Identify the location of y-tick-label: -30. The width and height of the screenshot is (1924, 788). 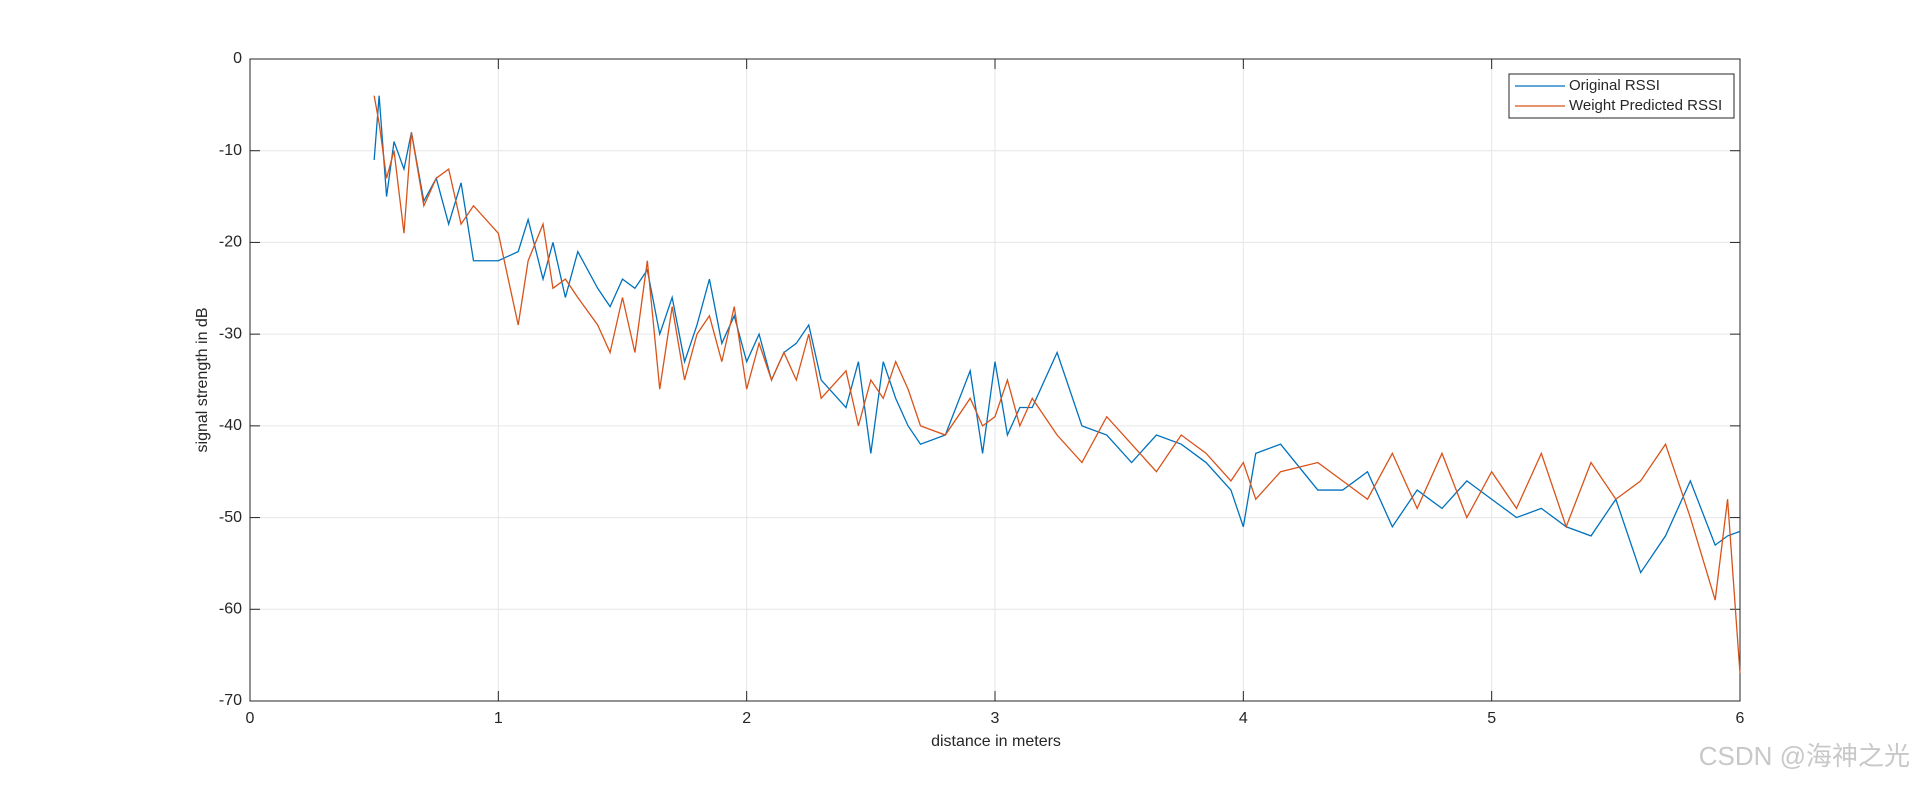
(230, 333).